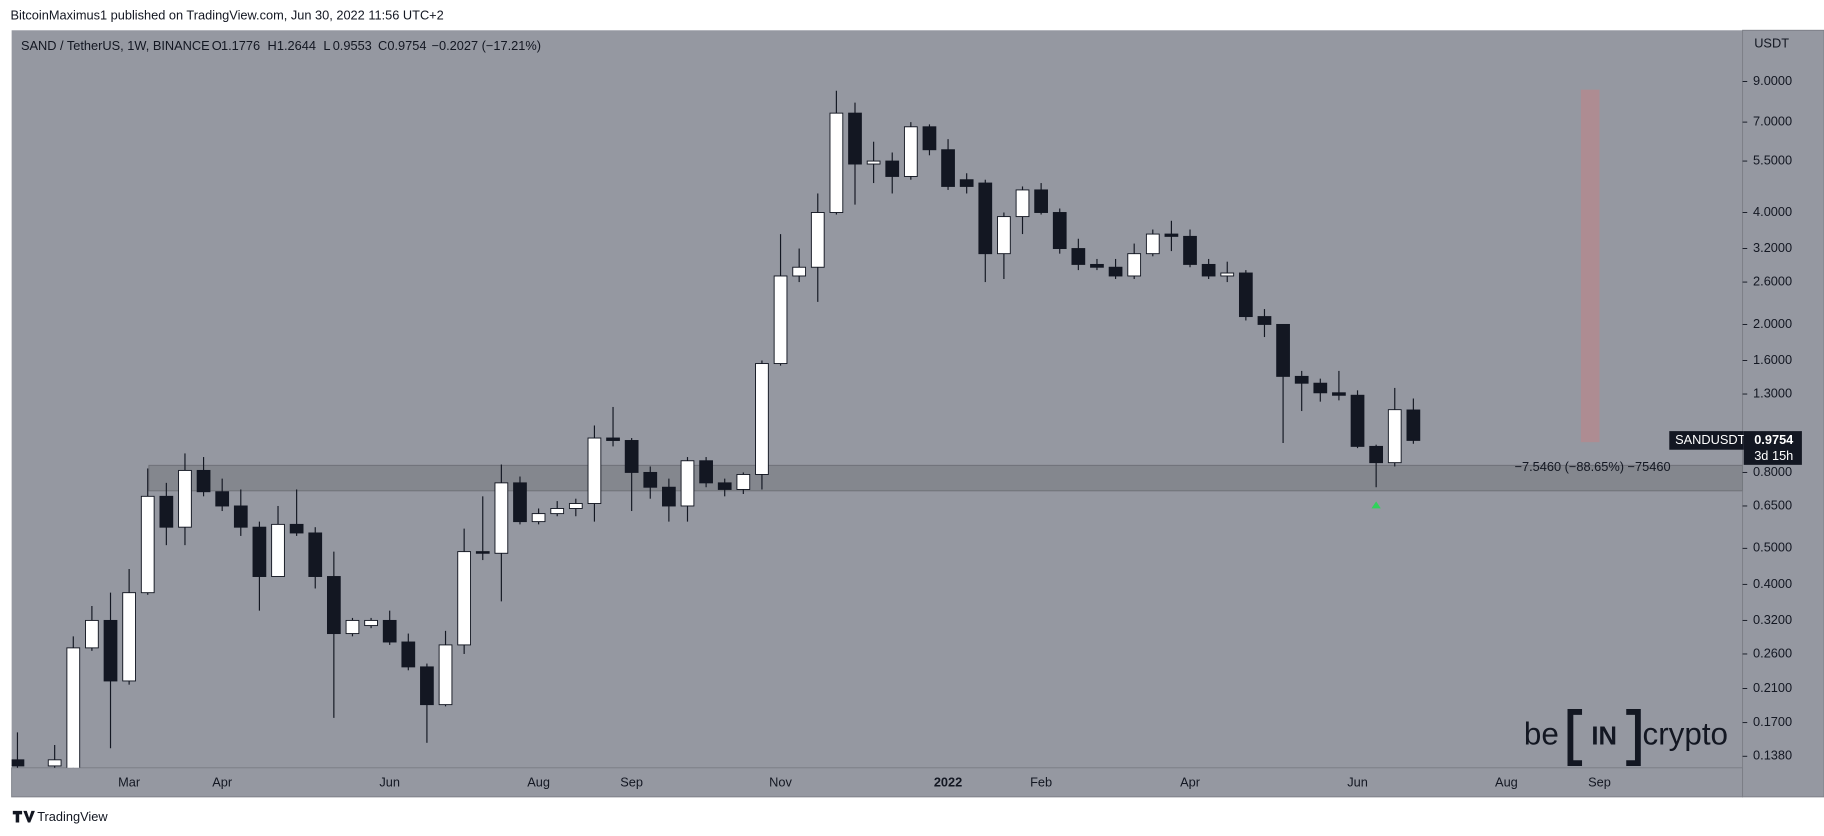  Describe the element at coordinates (1772, 471) in the screenshot. I see `y-tick-label: 0.8000` at that location.